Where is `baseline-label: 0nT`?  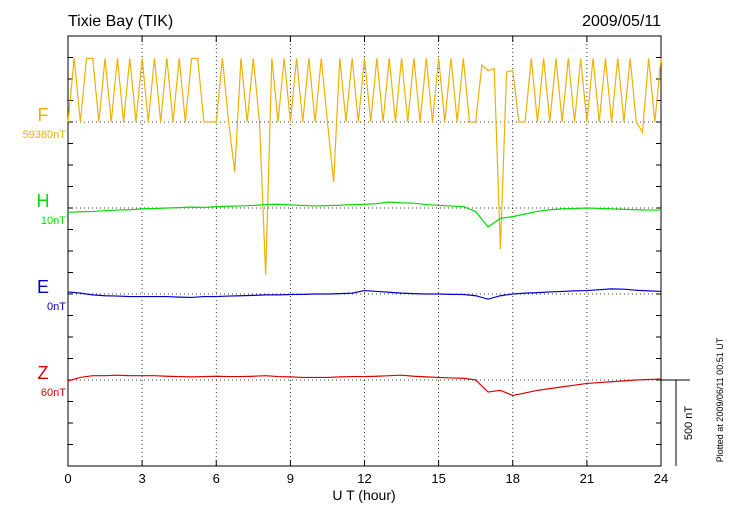 baseline-label: 0nT is located at coordinates (56, 307).